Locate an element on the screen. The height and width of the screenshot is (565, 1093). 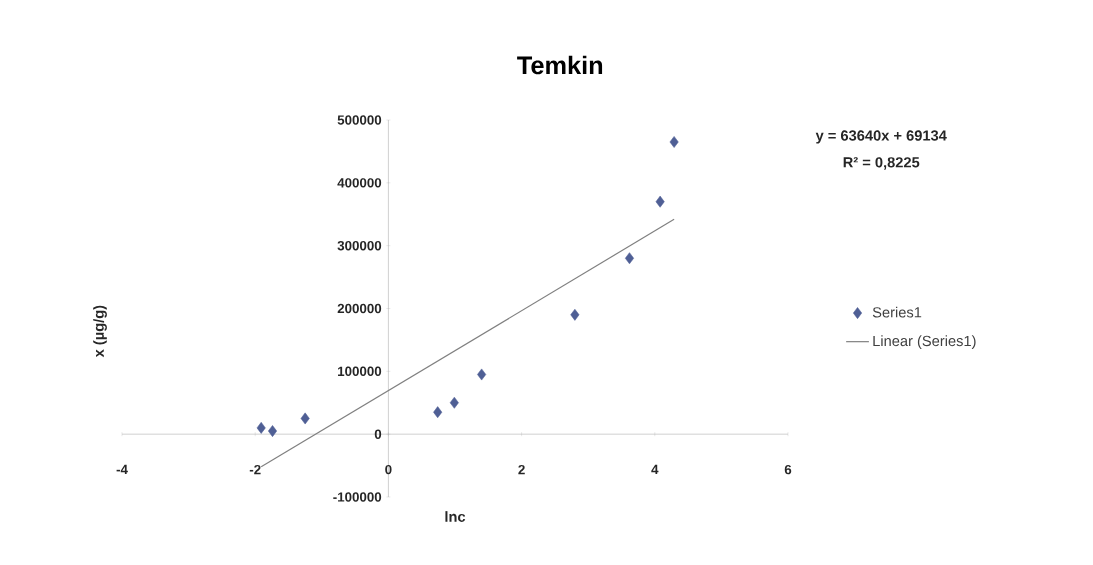
y-axis-title: x (µg/g) is located at coordinates (100, 331).